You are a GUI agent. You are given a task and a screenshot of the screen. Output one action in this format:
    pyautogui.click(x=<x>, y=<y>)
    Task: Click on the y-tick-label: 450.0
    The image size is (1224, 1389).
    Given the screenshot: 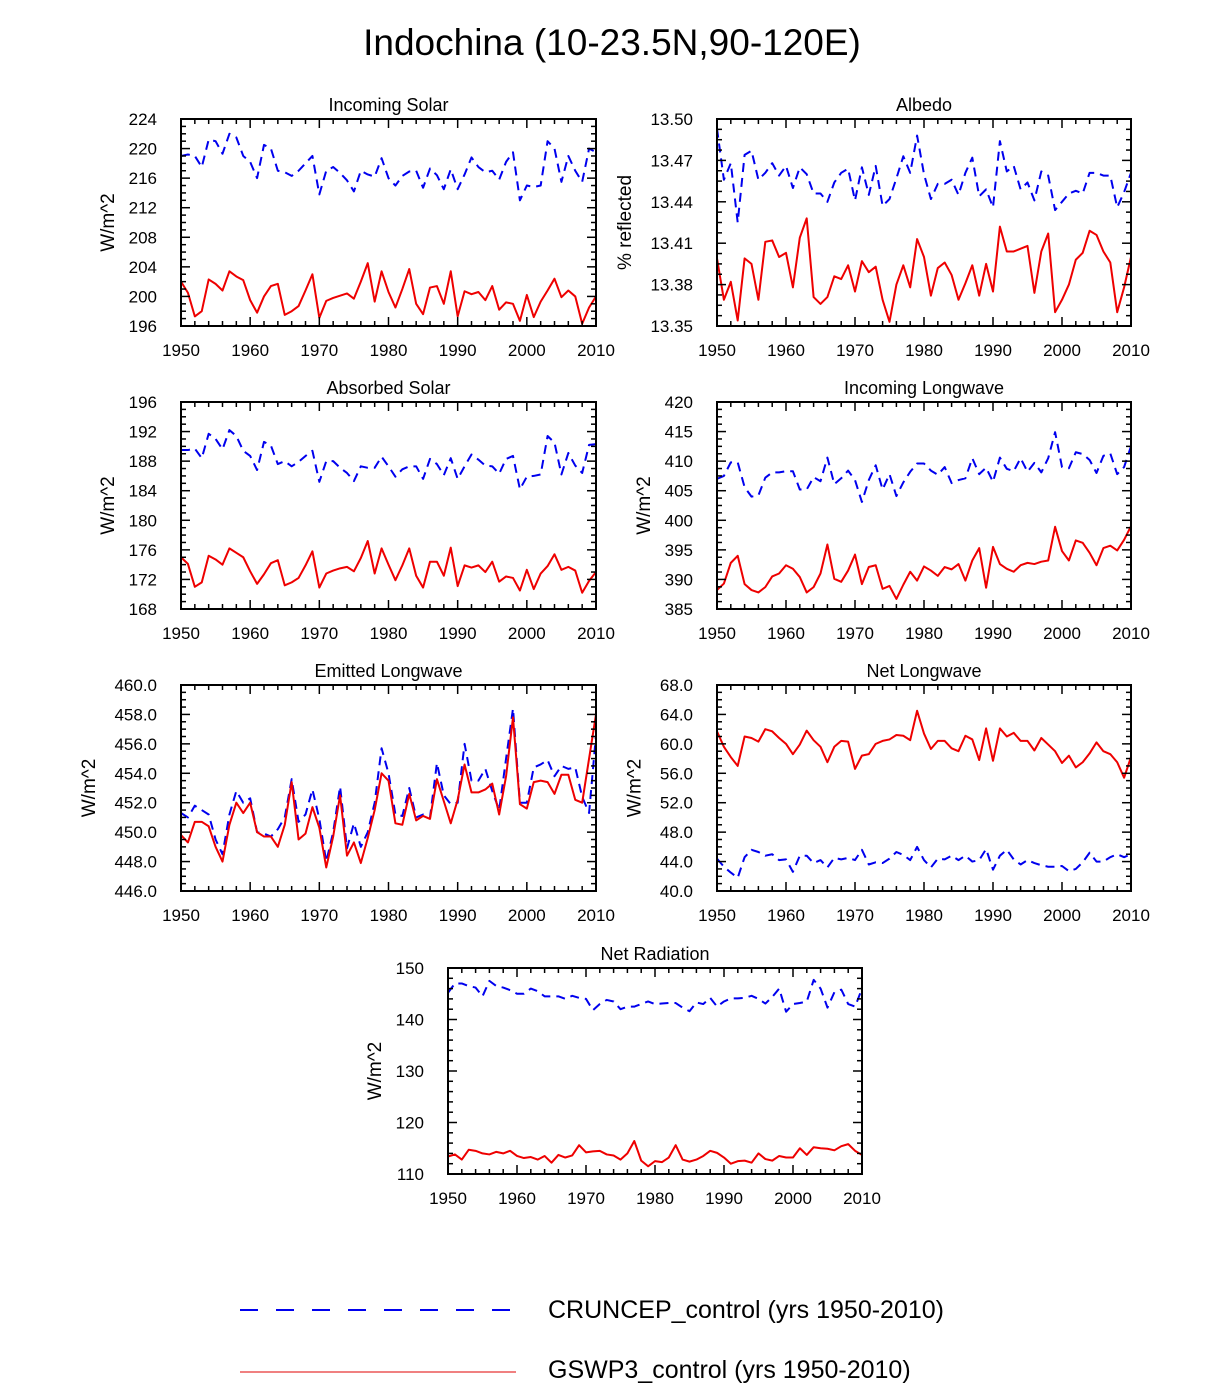 What is the action you would take?
    pyautogui.click(x=135, y=832)
    